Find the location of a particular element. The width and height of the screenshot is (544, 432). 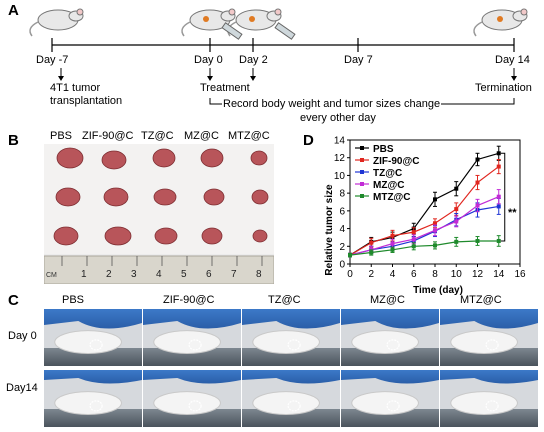

legend-label-tz-c: TZ@C is located at coordinates (387, 173).